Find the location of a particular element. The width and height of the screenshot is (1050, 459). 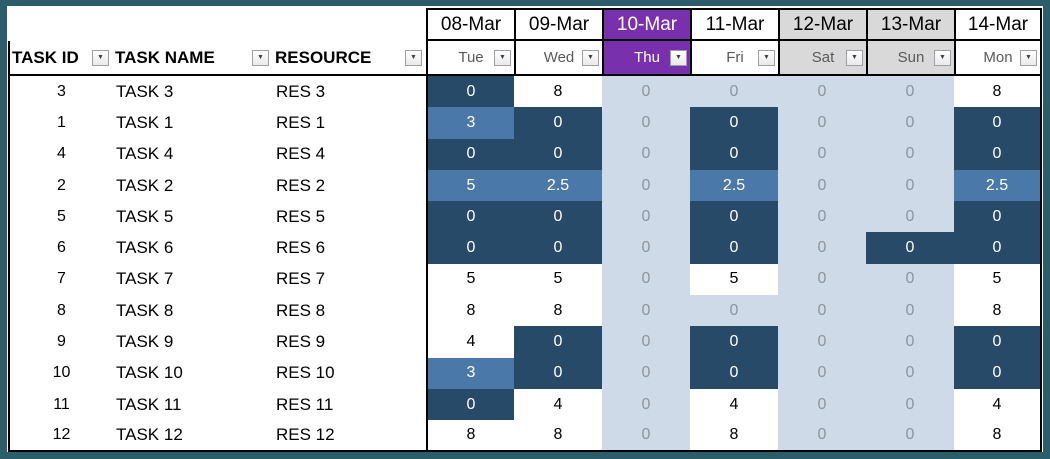

task-id-cell: 5 is located at coordinates (60, 217).